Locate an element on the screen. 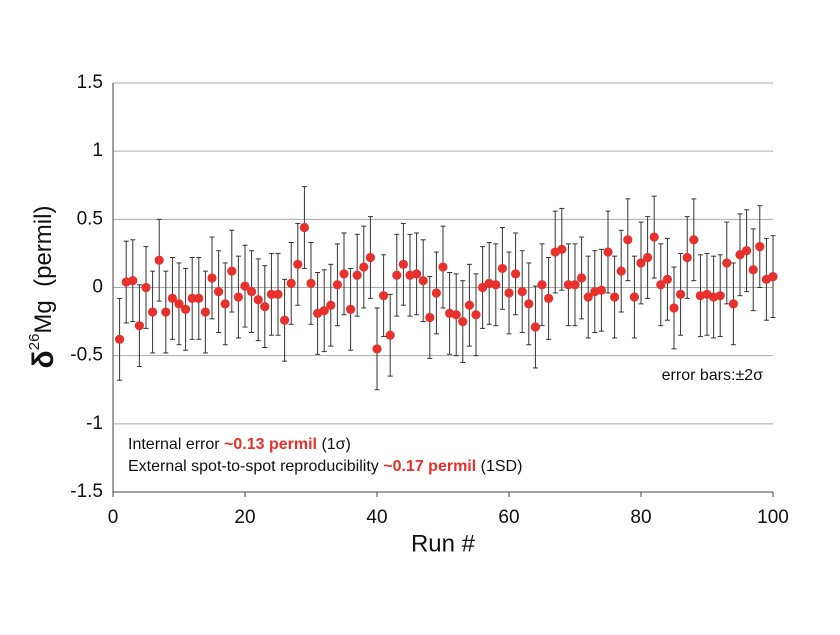  y-tick-label: 1 is located at coordinates (97, 150).